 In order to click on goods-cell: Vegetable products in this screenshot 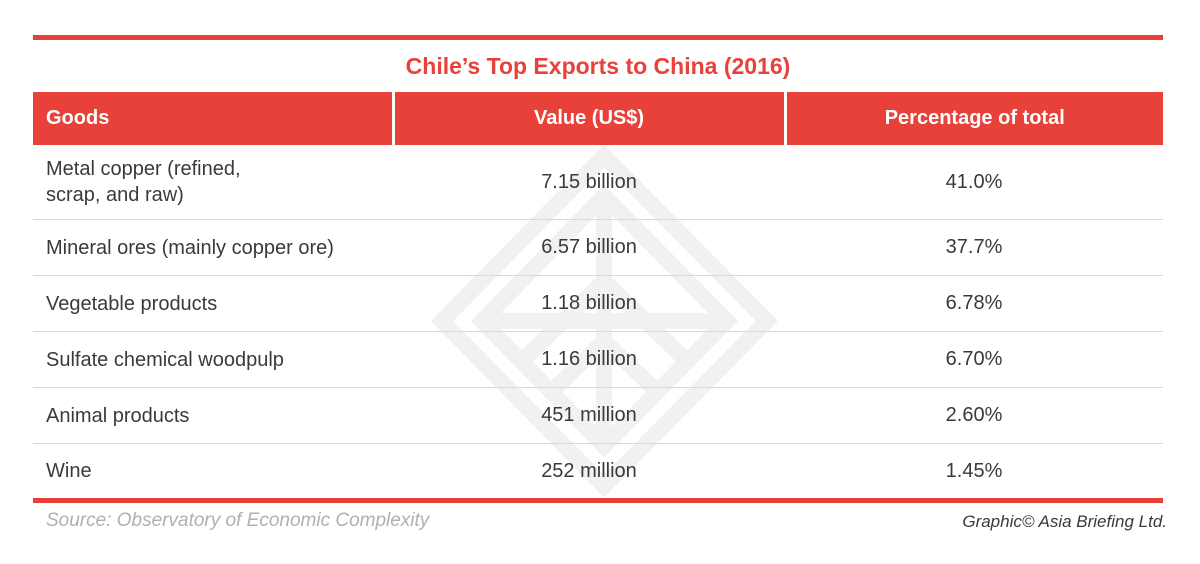, I will do `click(213, 303)`.